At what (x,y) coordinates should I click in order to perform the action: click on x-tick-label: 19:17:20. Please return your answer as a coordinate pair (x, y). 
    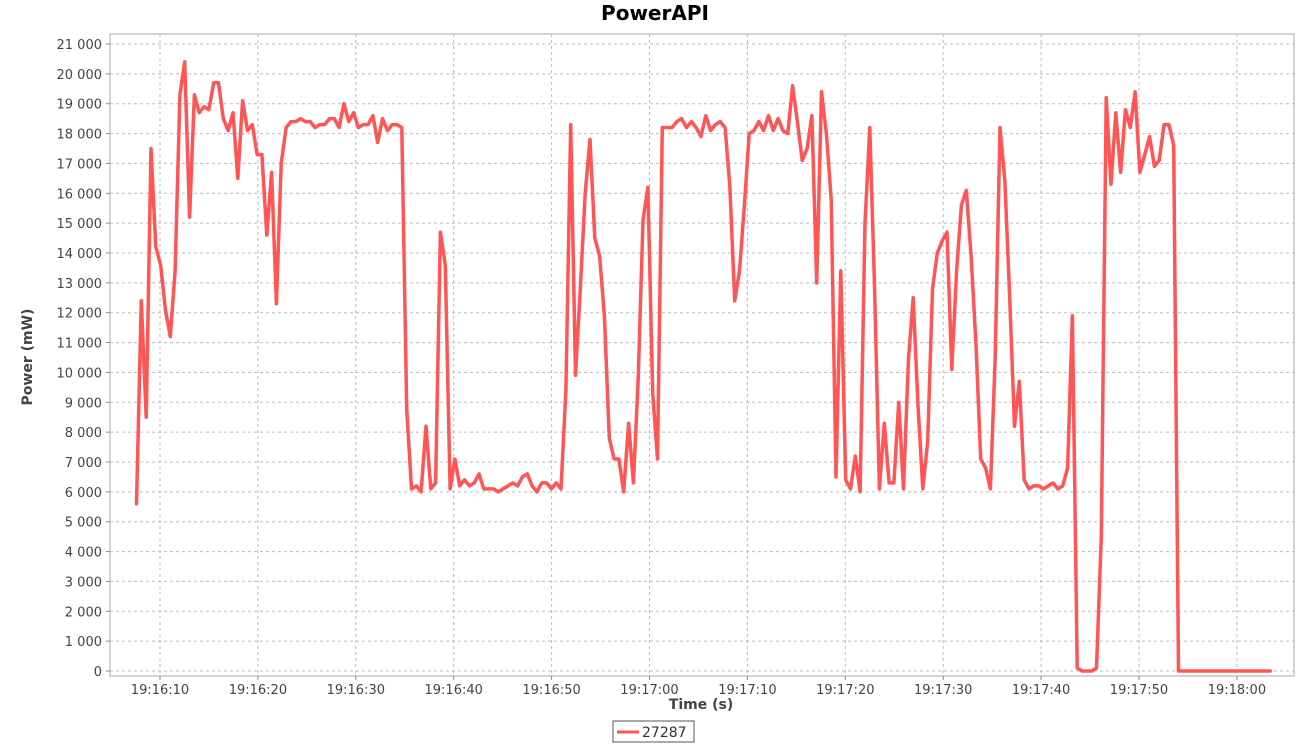
    Looking at the image, I should click on (845, 690).